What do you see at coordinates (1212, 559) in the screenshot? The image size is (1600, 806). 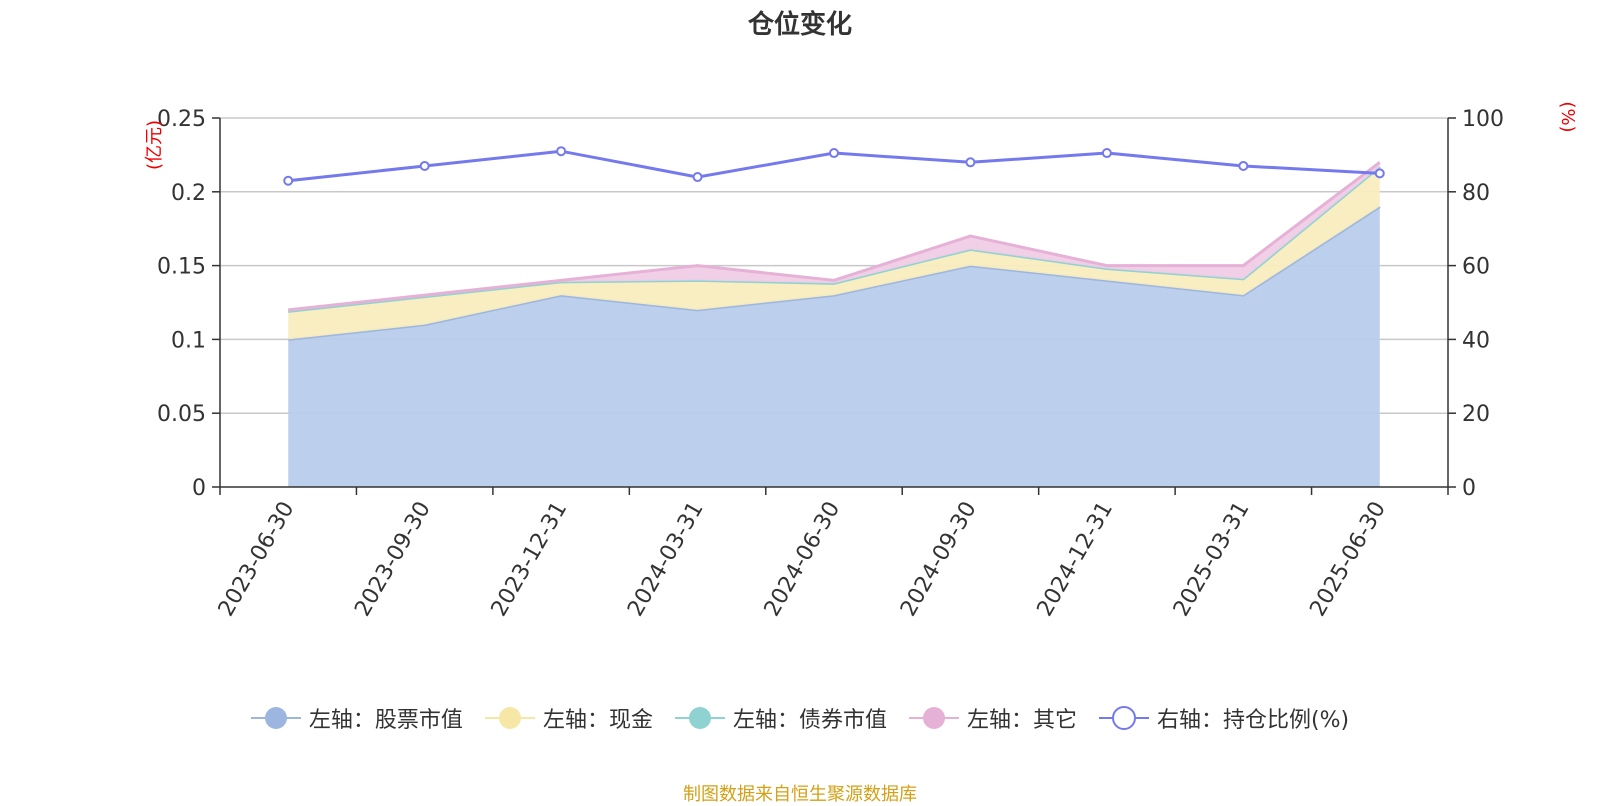 I see `x-axis-tick-label: 2025-03-31` at bounding box center [1212, 559].